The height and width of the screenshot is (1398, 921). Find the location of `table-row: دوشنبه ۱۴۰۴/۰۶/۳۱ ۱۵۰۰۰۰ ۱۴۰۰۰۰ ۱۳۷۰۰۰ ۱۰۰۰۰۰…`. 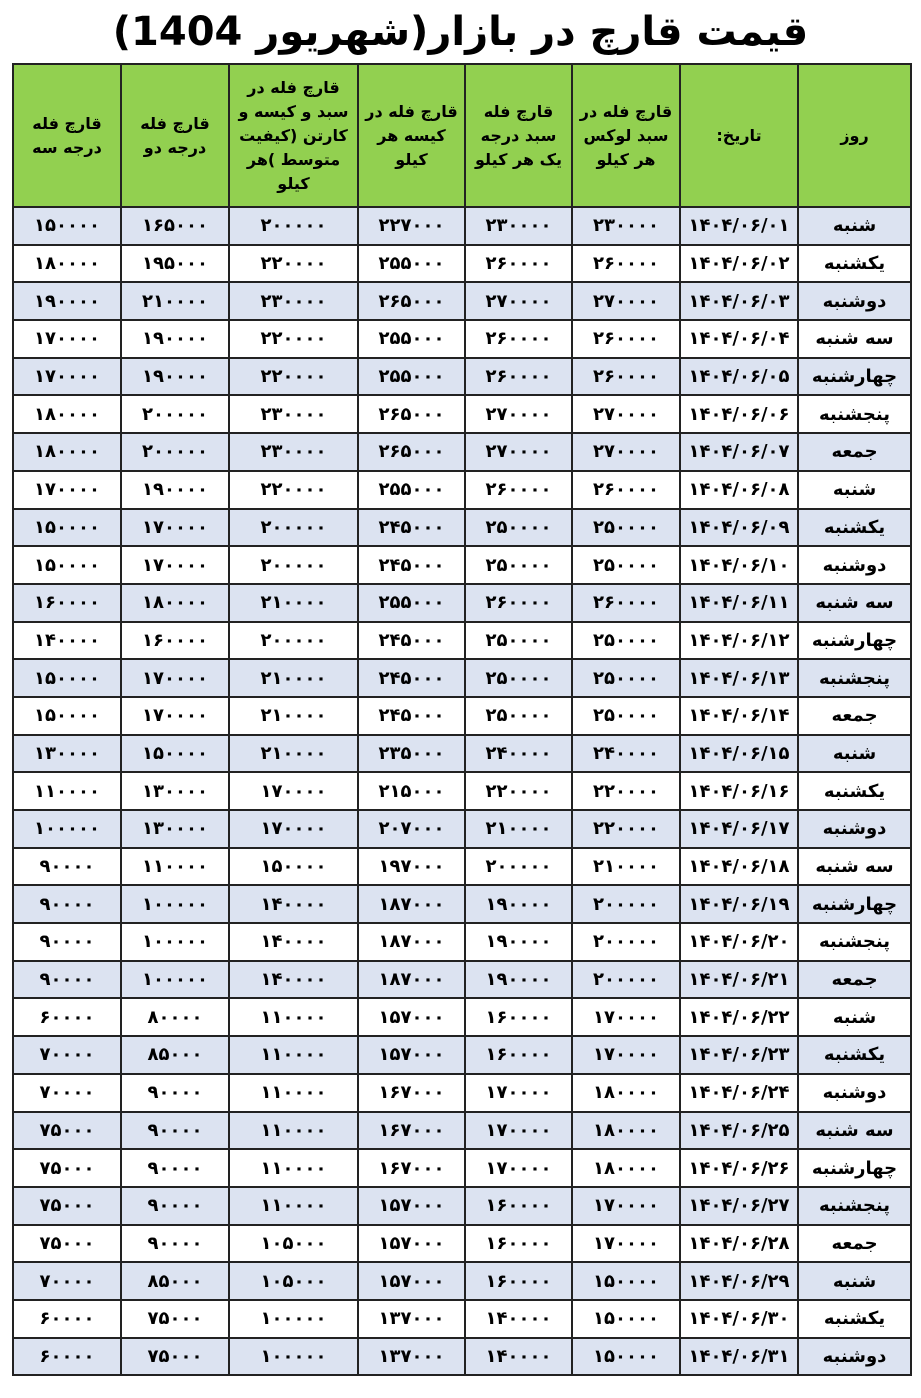

table-row: دوشنبه ۱۴۰۴/۰۶/۳۱ ۱۵۰۰۰۰ ۱۴۰۰۰۰ ۱۳۷۰۰۰ ۱۰۰۰۰۰… is located at coordinates (462, 1356).